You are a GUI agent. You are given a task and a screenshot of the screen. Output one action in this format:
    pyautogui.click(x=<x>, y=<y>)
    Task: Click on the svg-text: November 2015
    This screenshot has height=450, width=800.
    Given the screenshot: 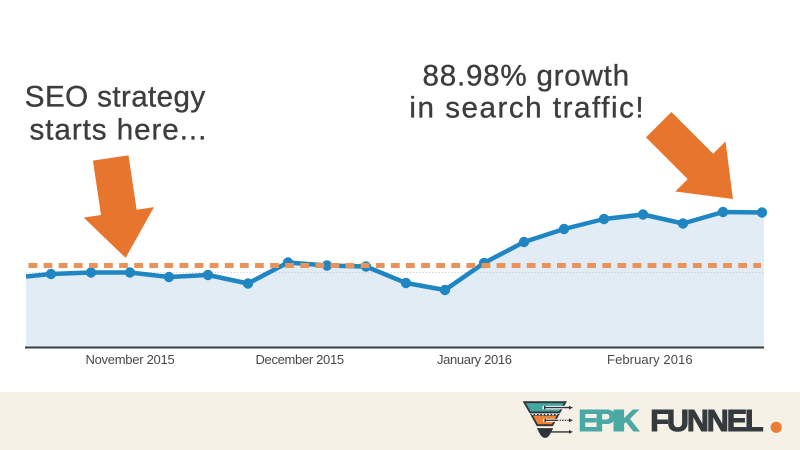 What is the action you would take?
    pyautogui.click(x=130, y=359)
    